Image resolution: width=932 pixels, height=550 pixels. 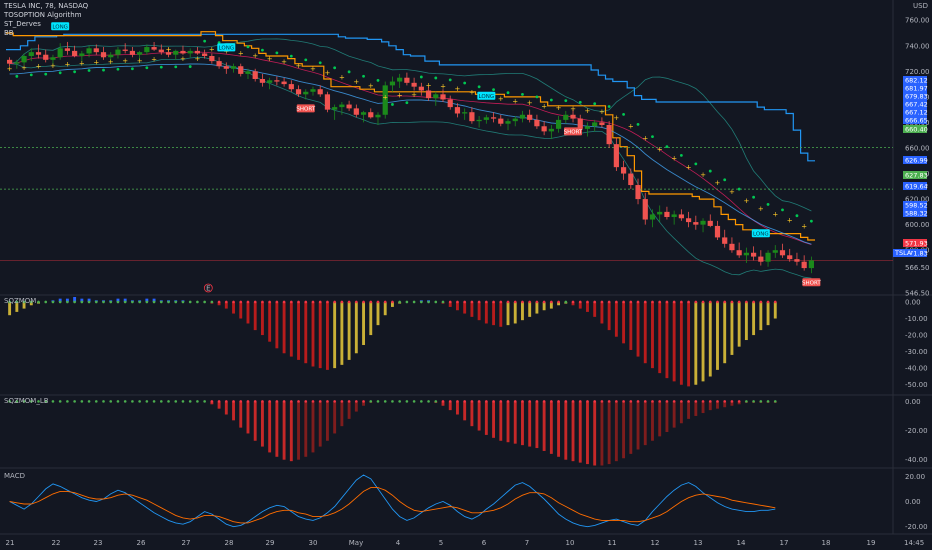 I want to click on indicator-label-st: ST_Derves, so click(x=22, y=24).